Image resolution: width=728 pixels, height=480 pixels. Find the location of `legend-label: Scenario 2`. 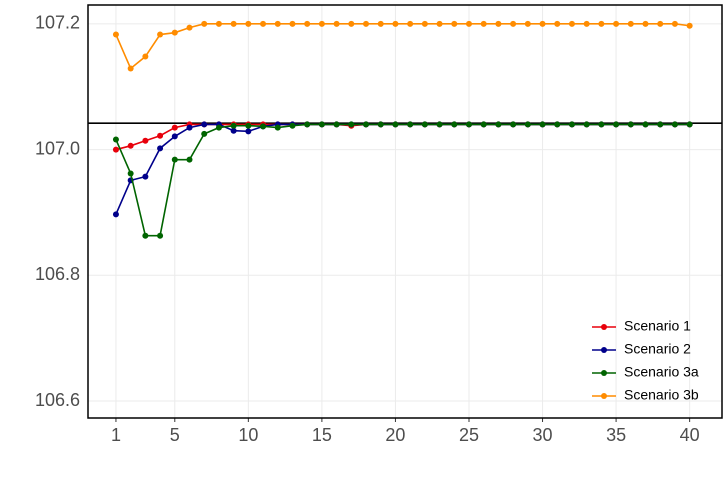

legend-label: Scenario 2 is located at coordinates (657, 349).